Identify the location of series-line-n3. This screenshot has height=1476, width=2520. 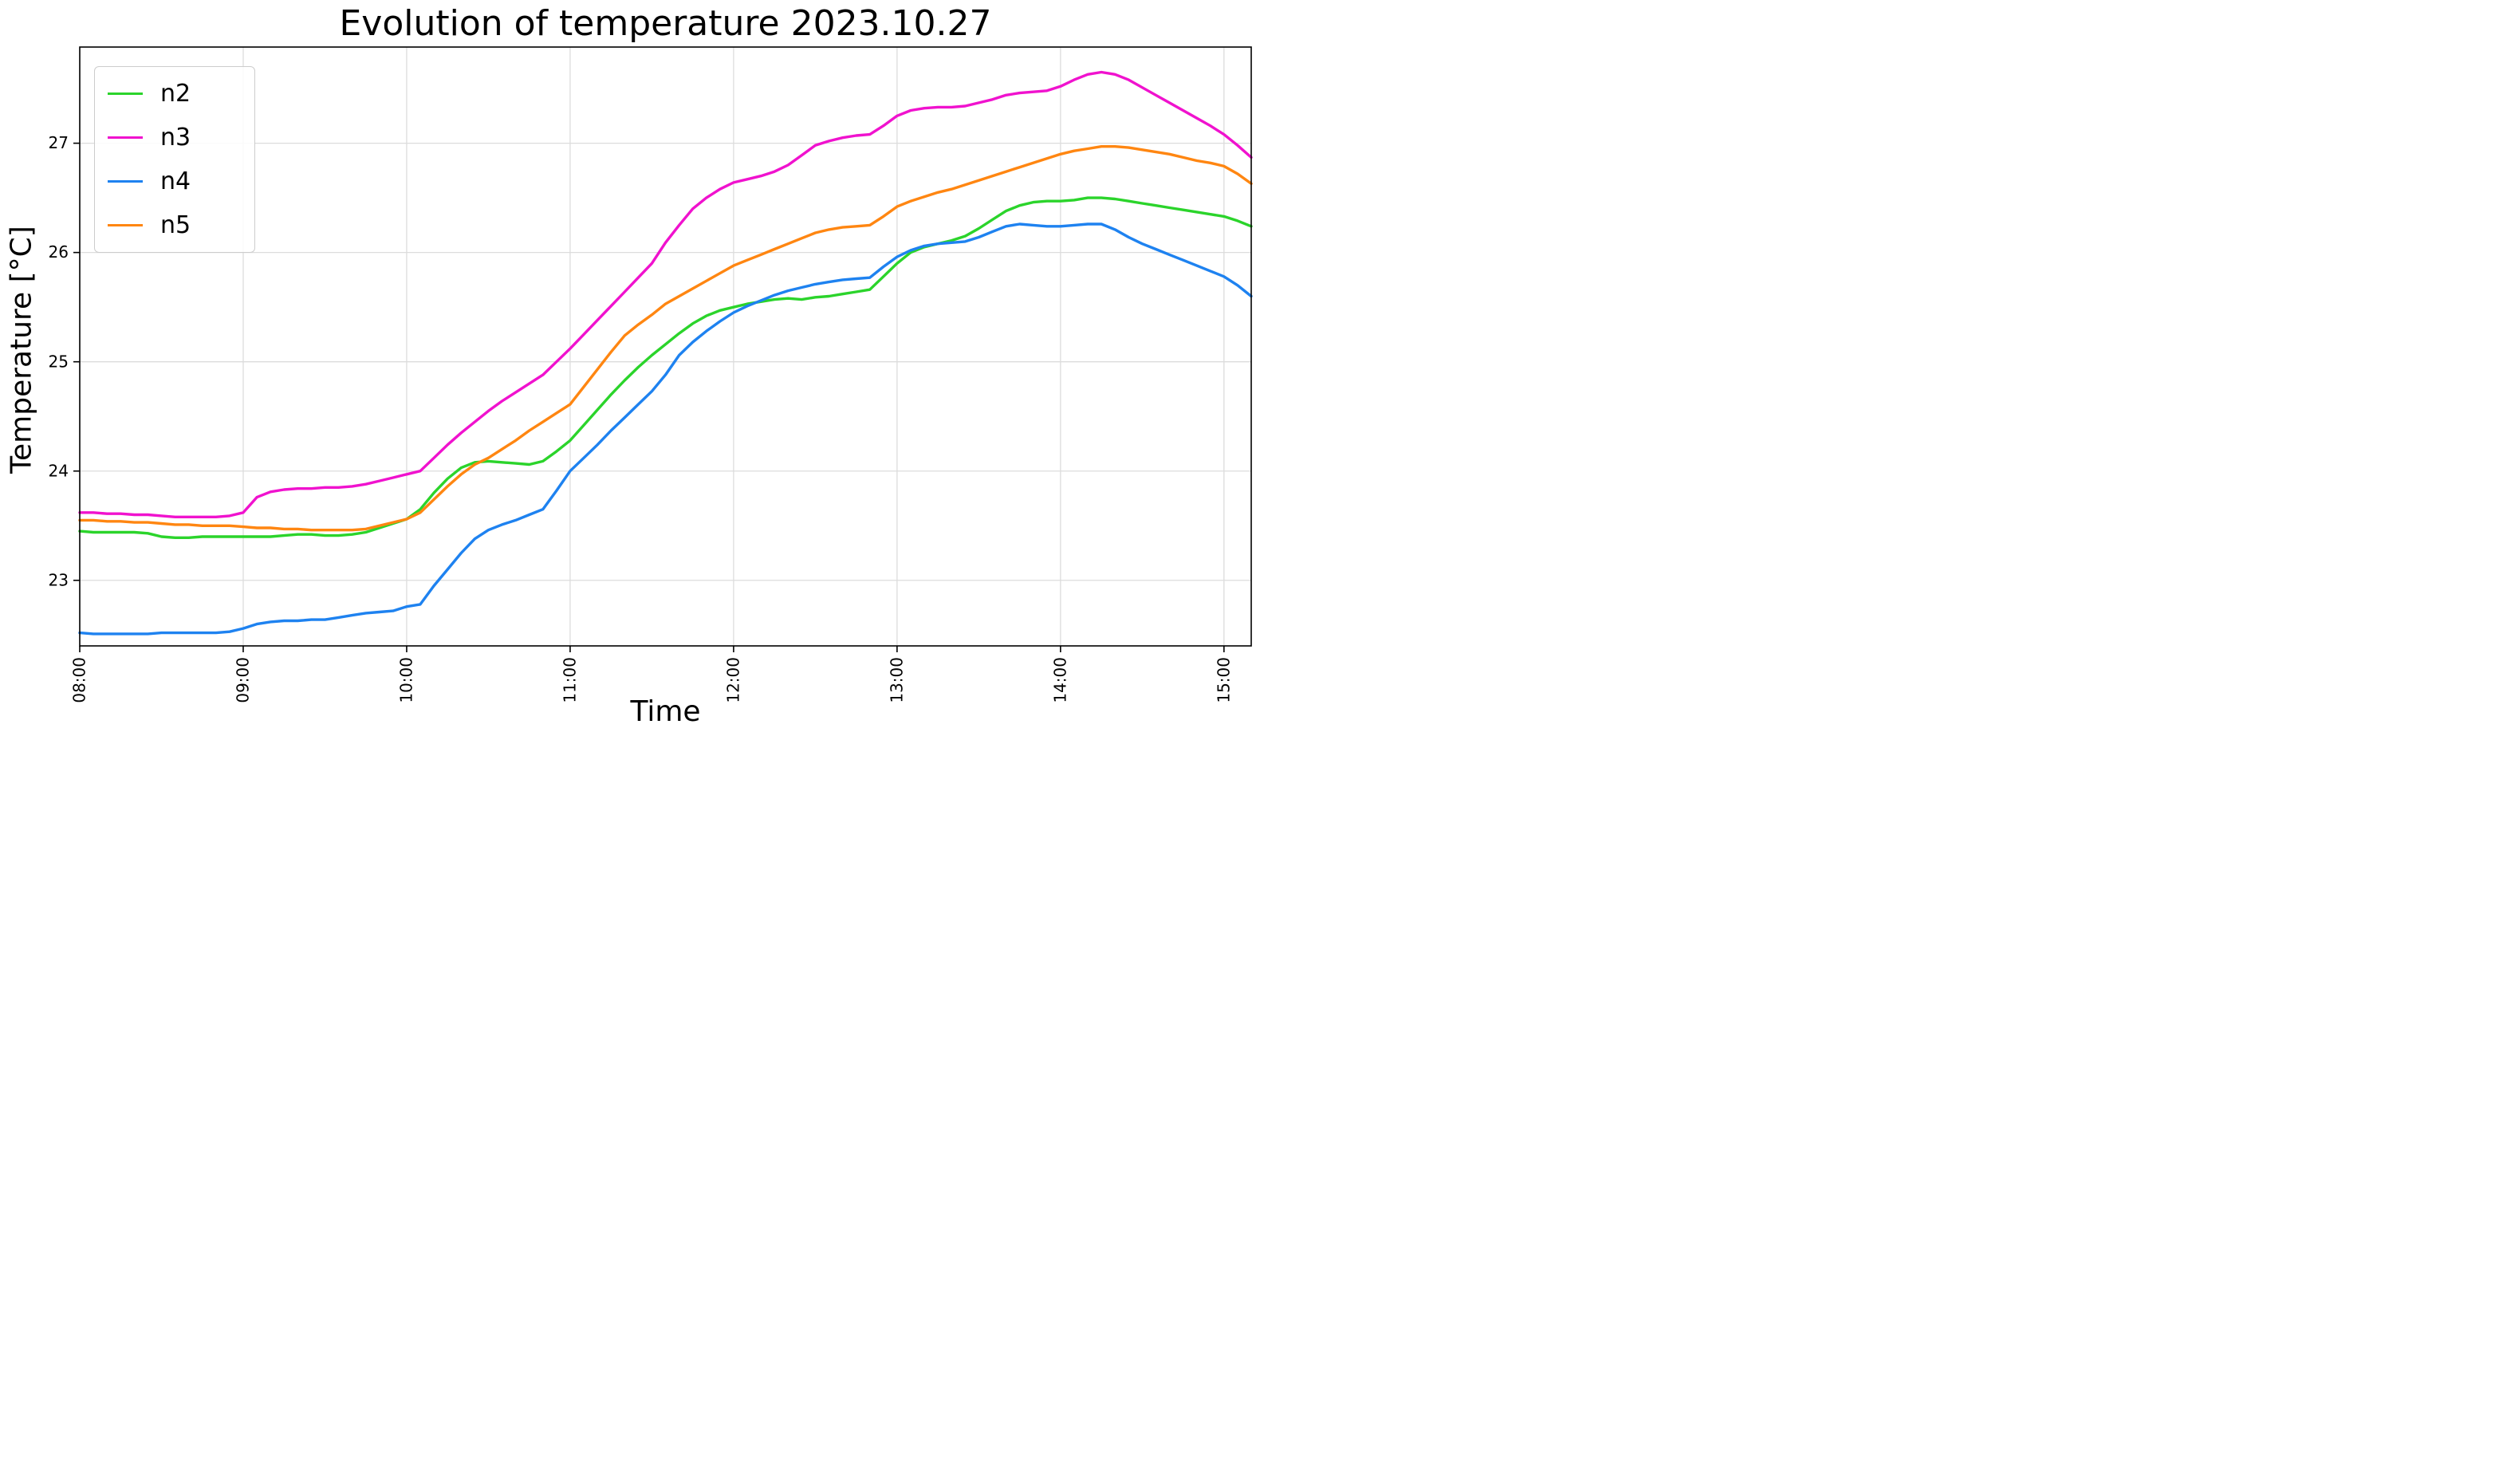
(665, 294).